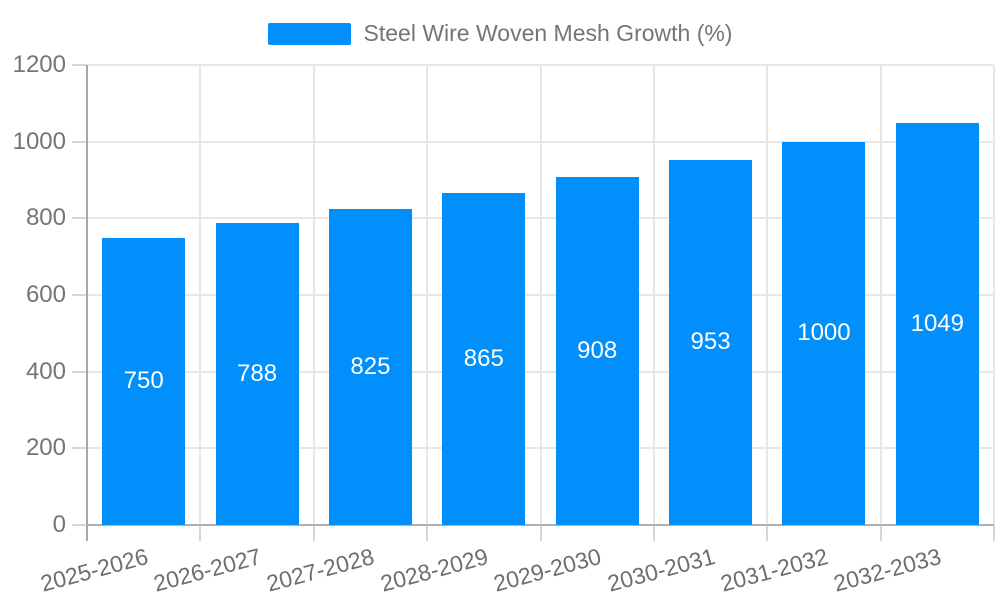  I want to click on bar: 908, so click(597, 350).